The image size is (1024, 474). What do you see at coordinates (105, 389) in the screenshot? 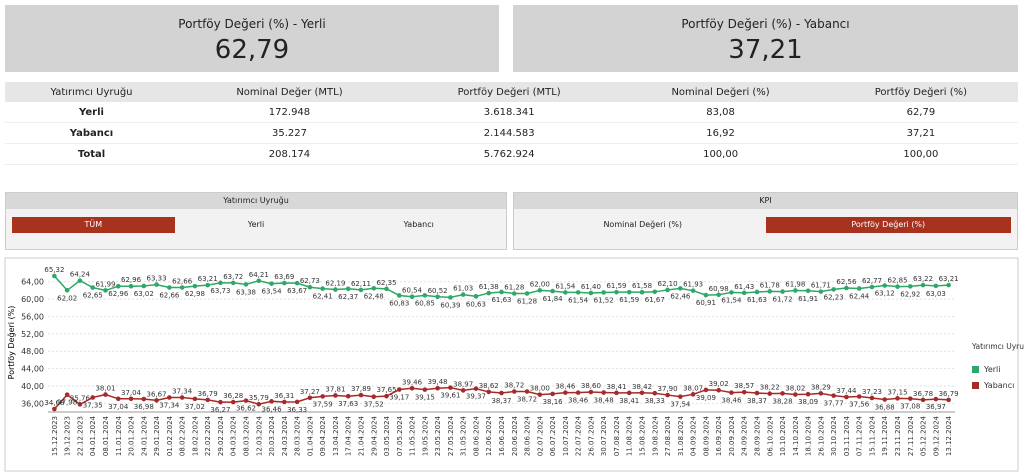
I see `data-label: 38,01` at bounding box center [105, 389].